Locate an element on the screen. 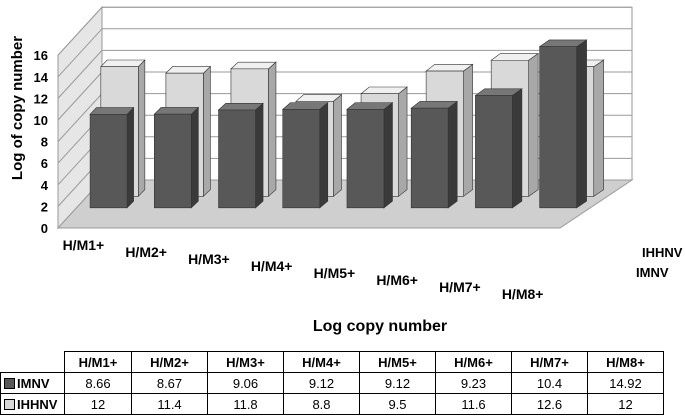  bar-imnv-hm2 is located at coordinates (176, 157).